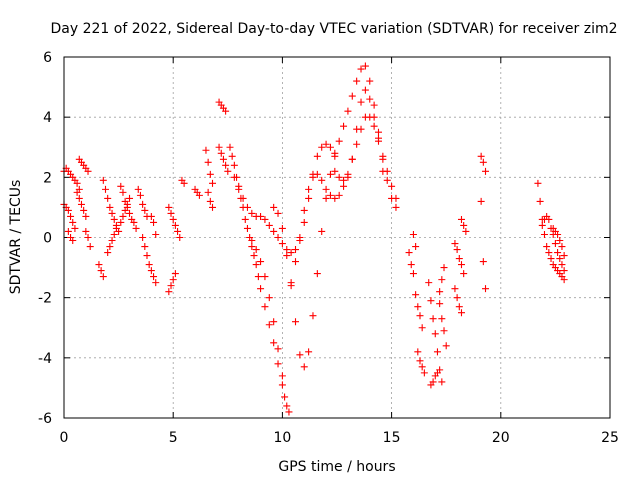 This screenshot has height=480, width=640. Describe the element at coordinates (45, 299) in the screenshot. I see `y-tick-label: -2` at that location.